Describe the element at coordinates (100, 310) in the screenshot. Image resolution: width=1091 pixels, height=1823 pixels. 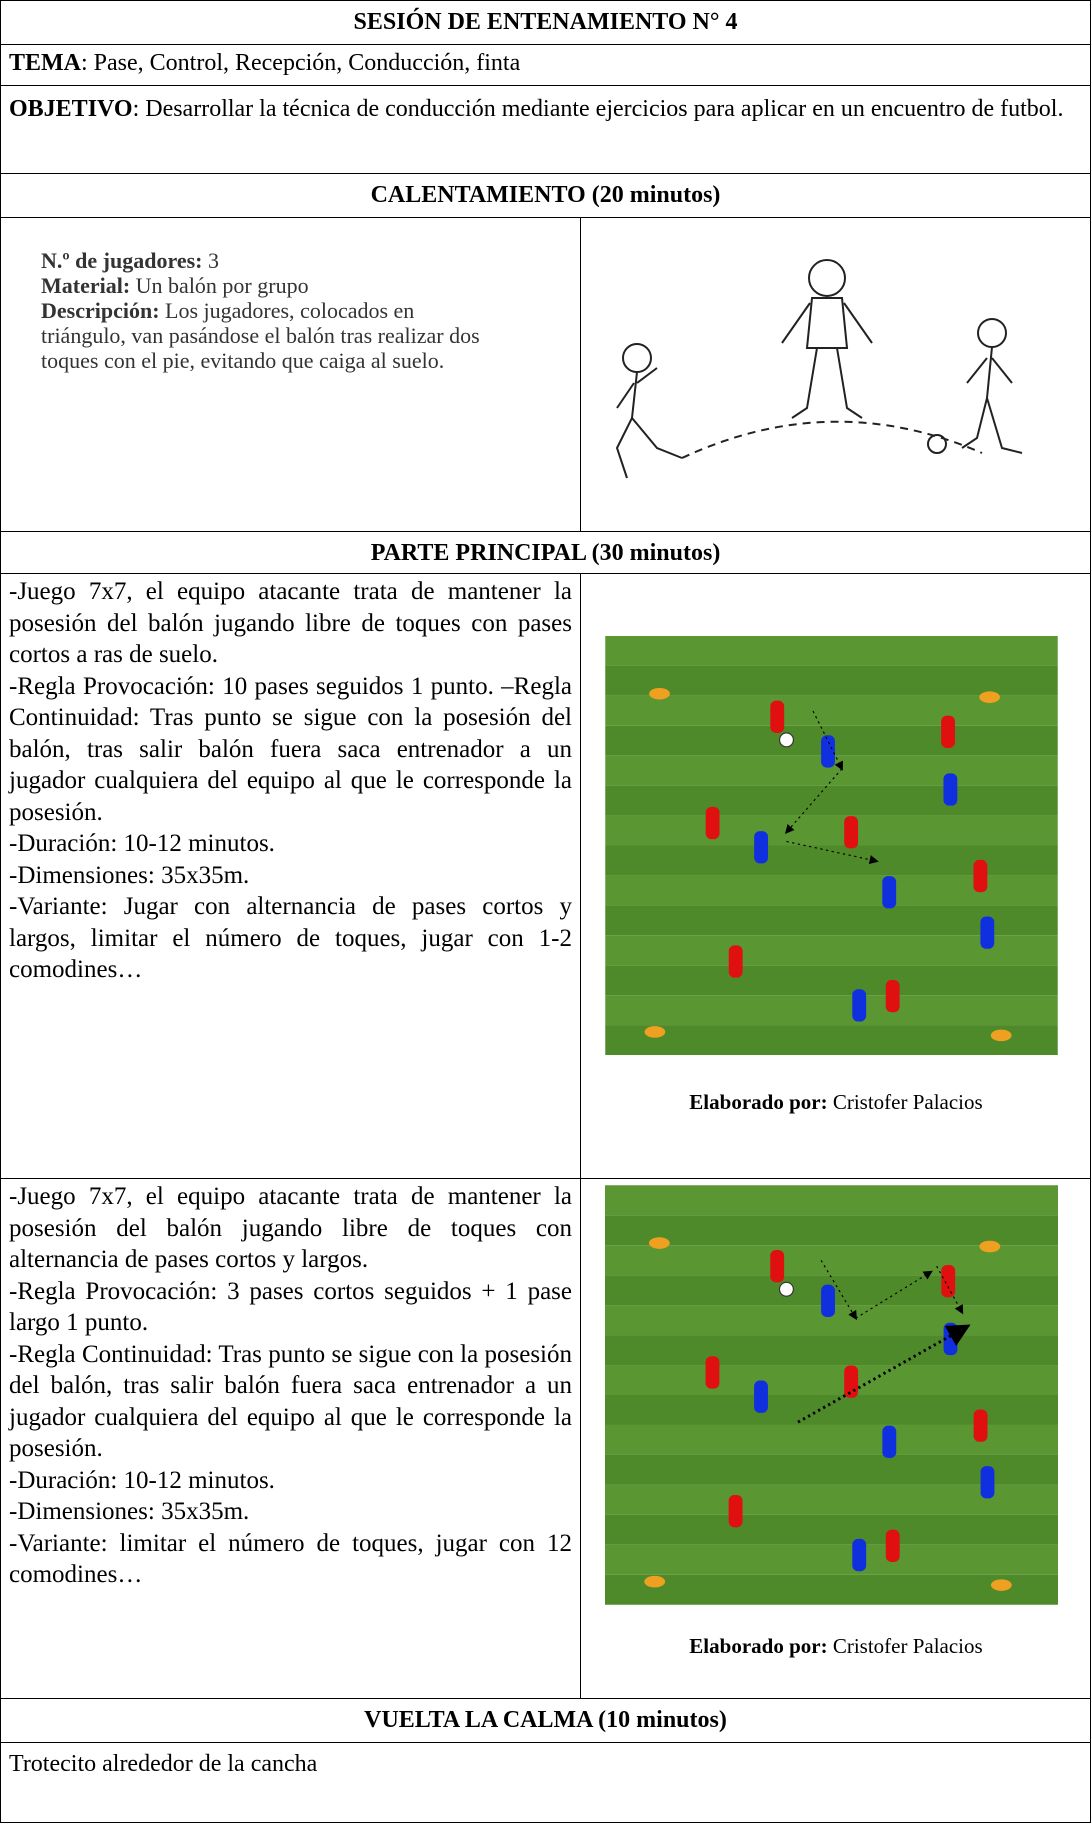
I see `label: Descripción:` at that location.